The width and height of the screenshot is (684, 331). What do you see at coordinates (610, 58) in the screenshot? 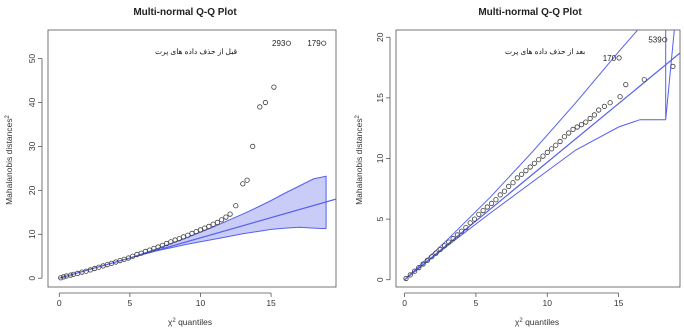
I see `outlier-label: 170` at bounding box center [610, 58].